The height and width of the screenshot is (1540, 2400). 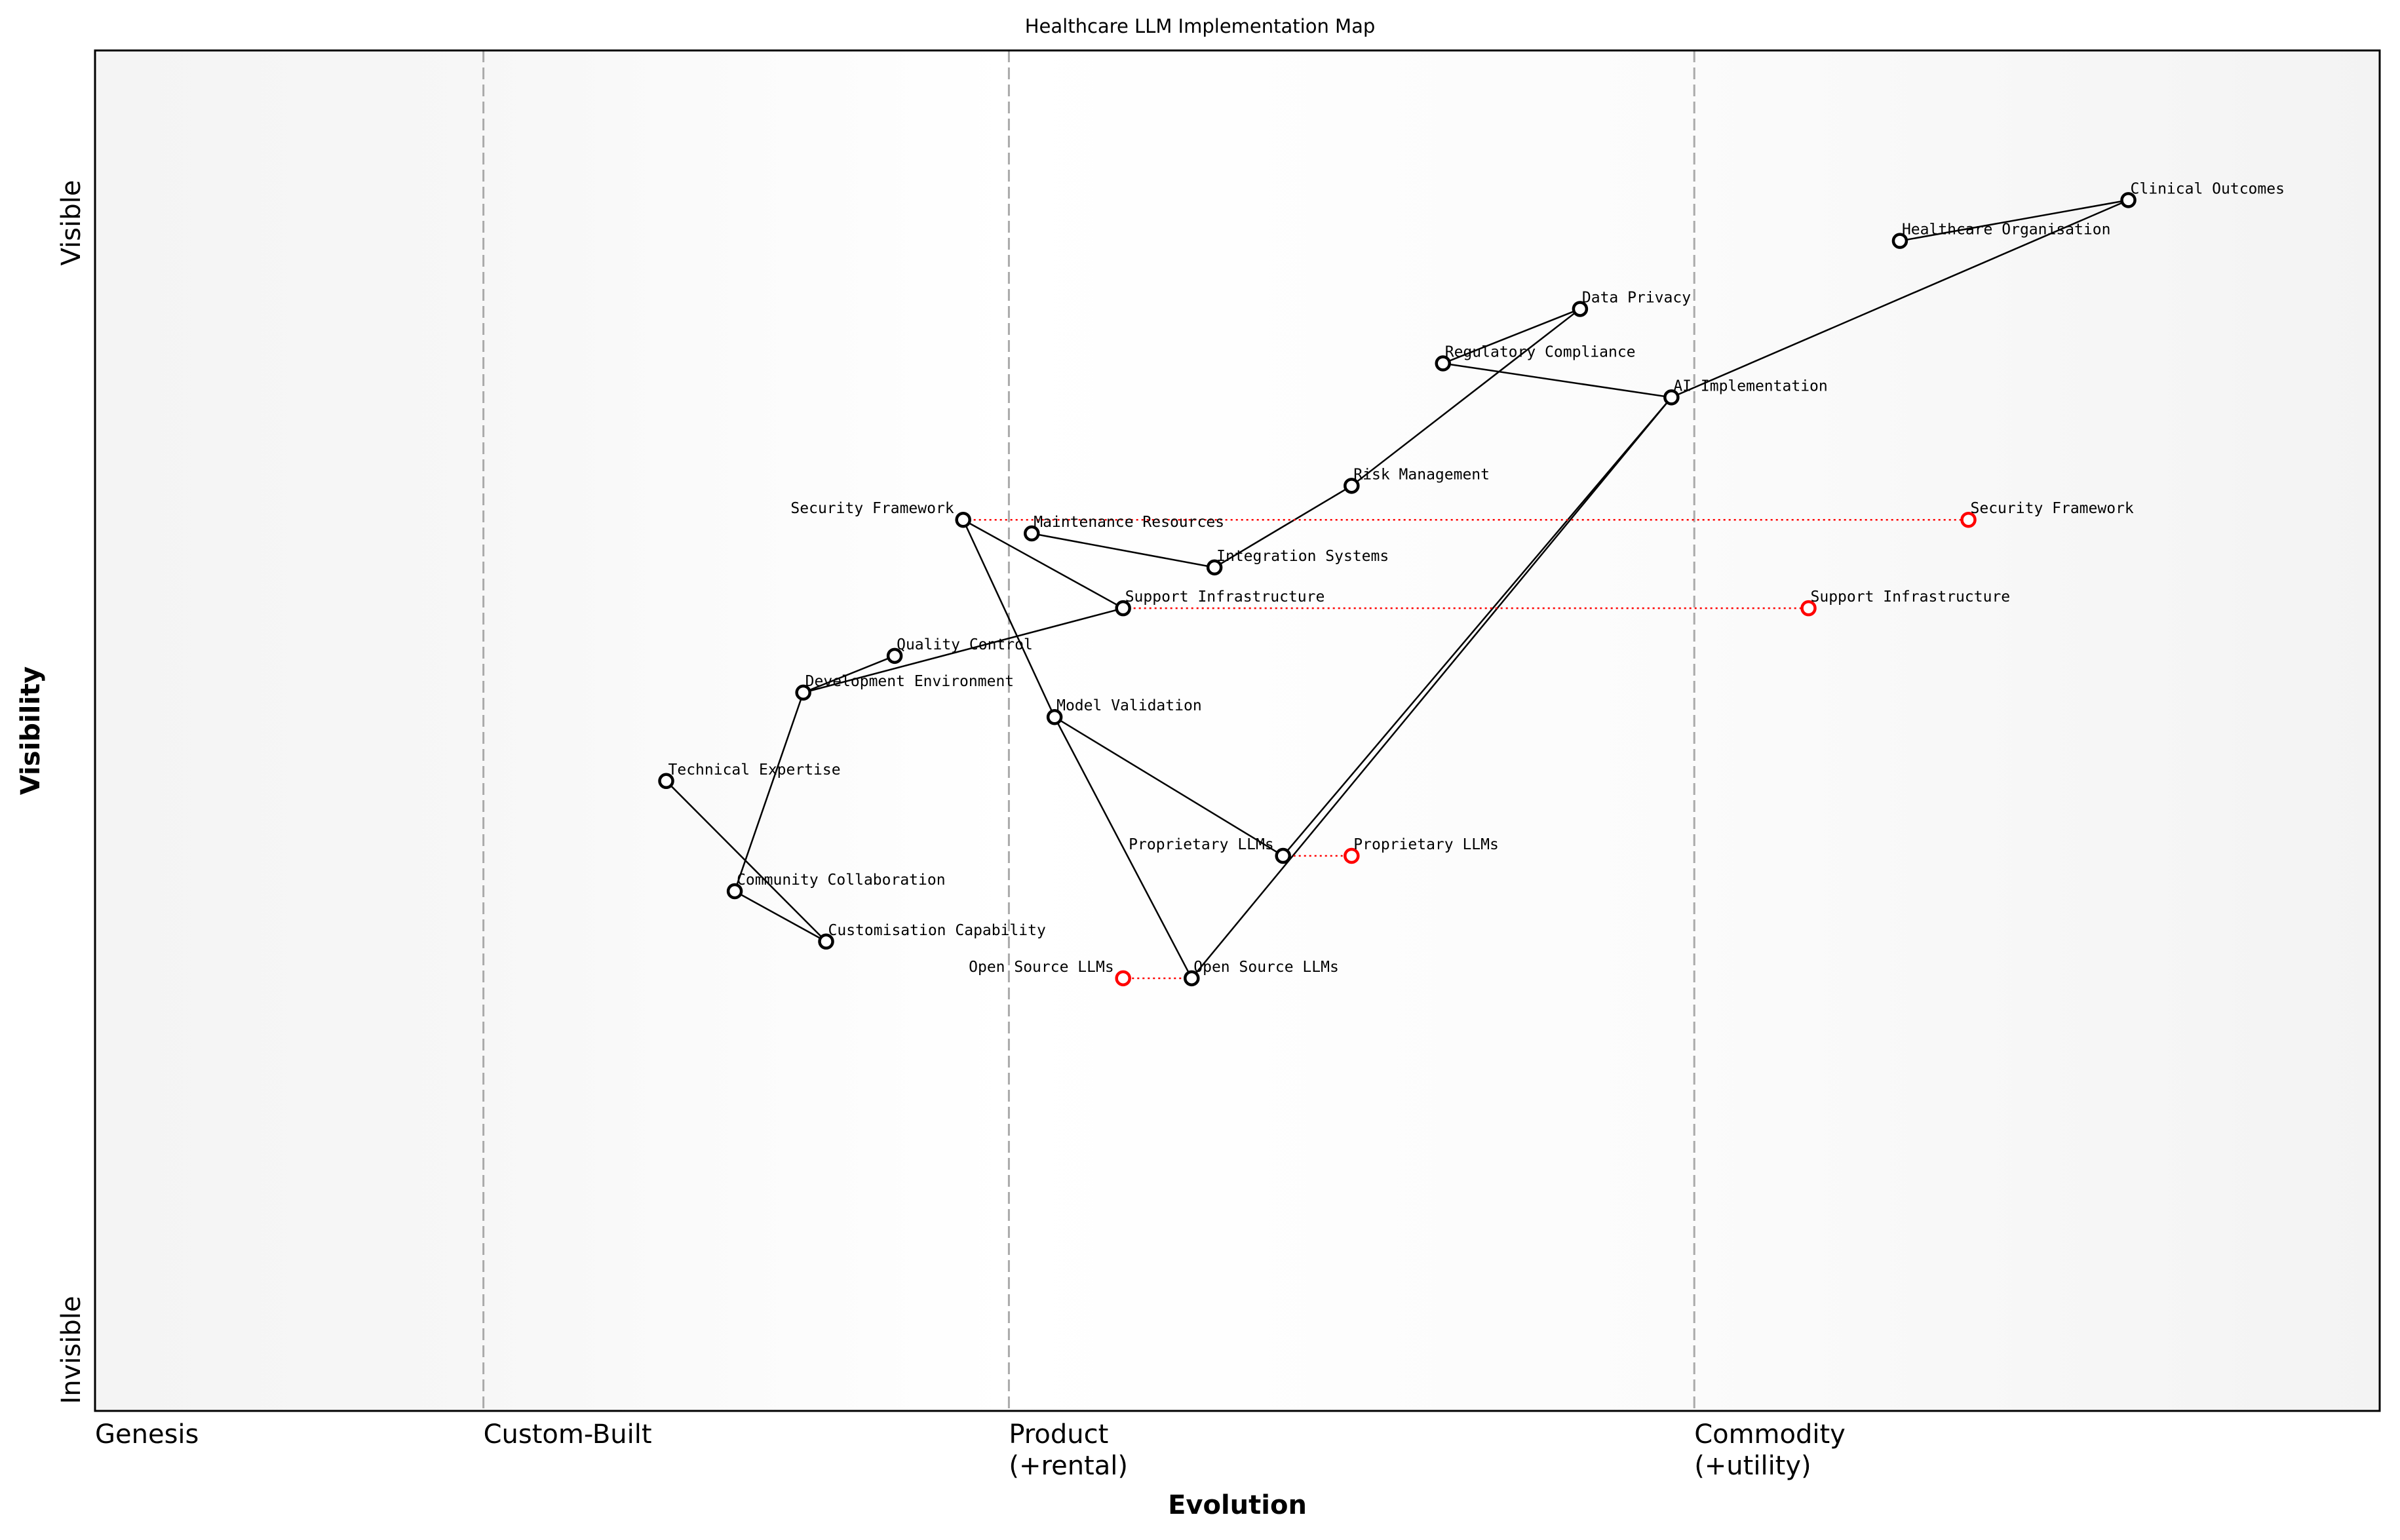 I want to click on x-tick-label-sub: (+rental), so click(x=1068, y=1466).